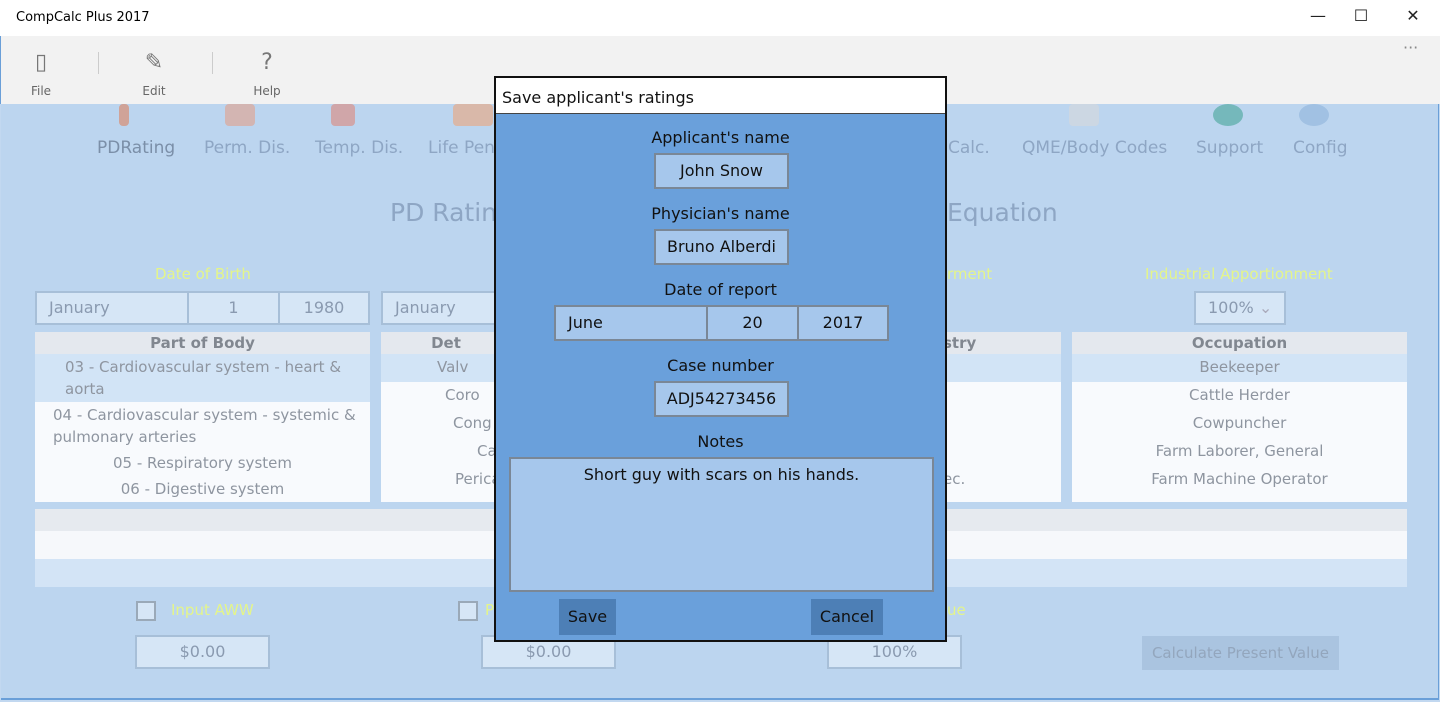 Image resolution: width=1440 pixels, height=702 pixels. What do you see at coordinates (720, 441) in the screenshot?
I see `notes-label: Notes` at bounding box center [720, 441].